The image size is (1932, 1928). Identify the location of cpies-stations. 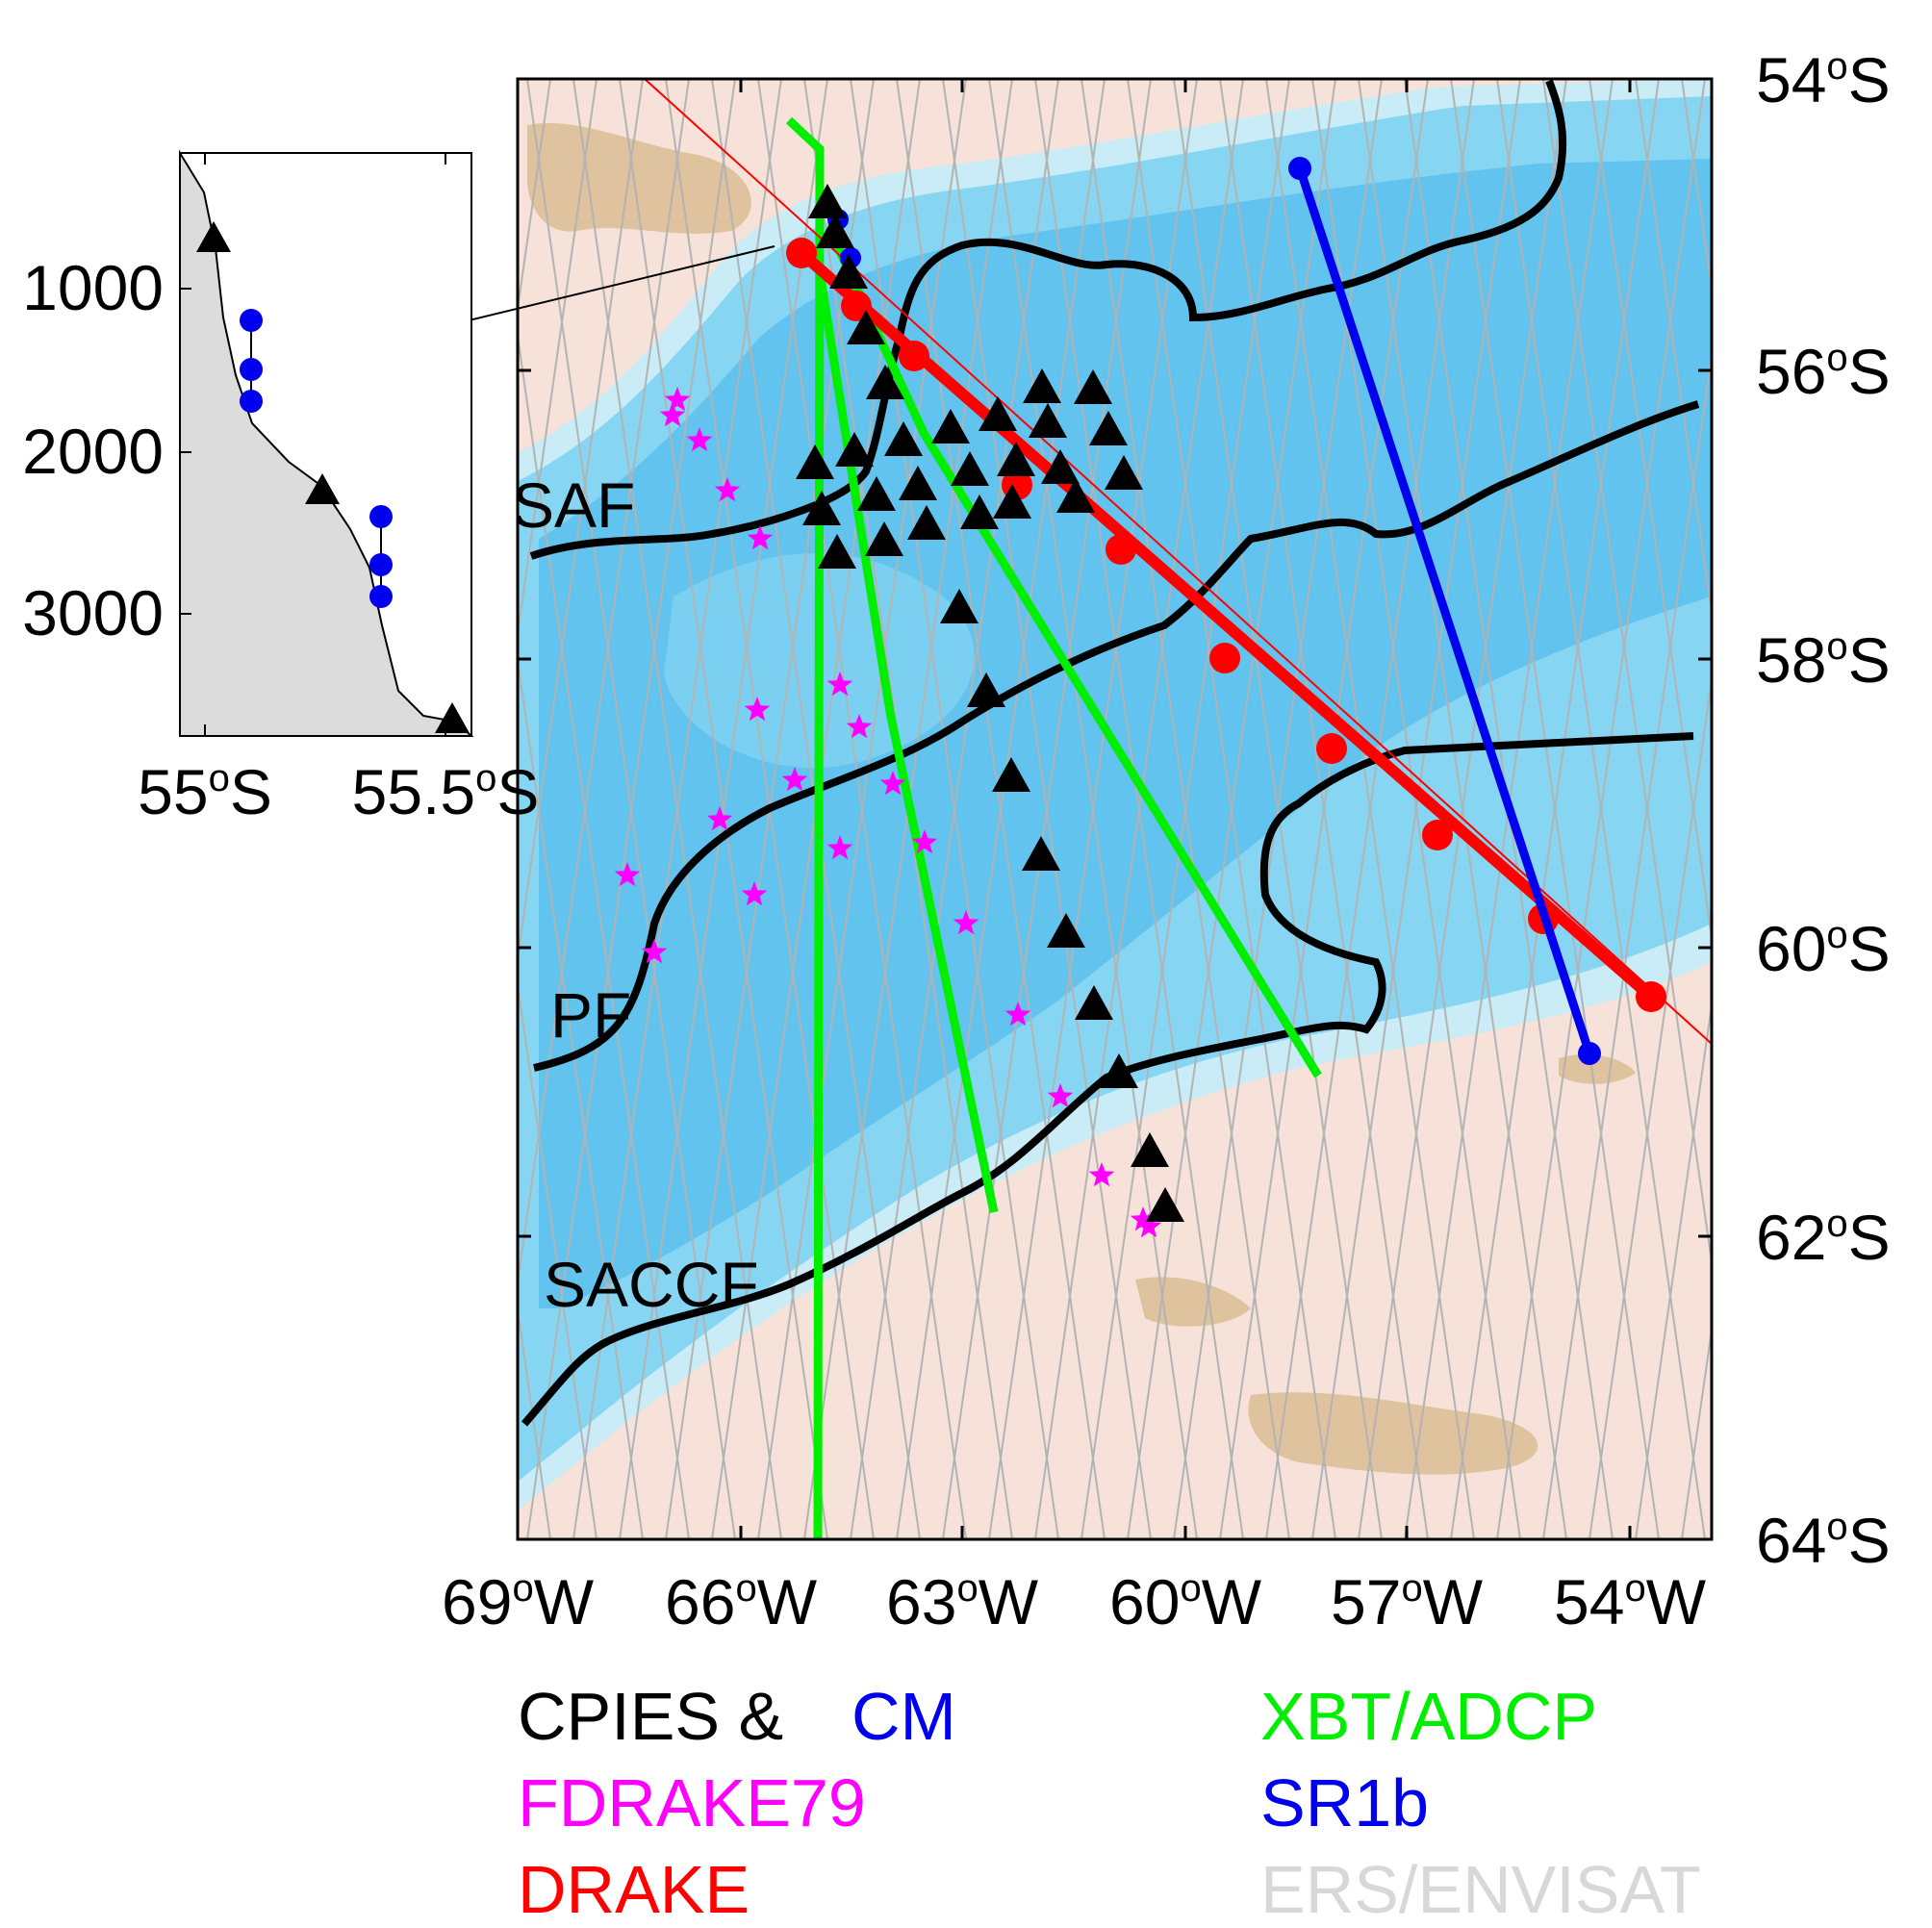
(990, 703).